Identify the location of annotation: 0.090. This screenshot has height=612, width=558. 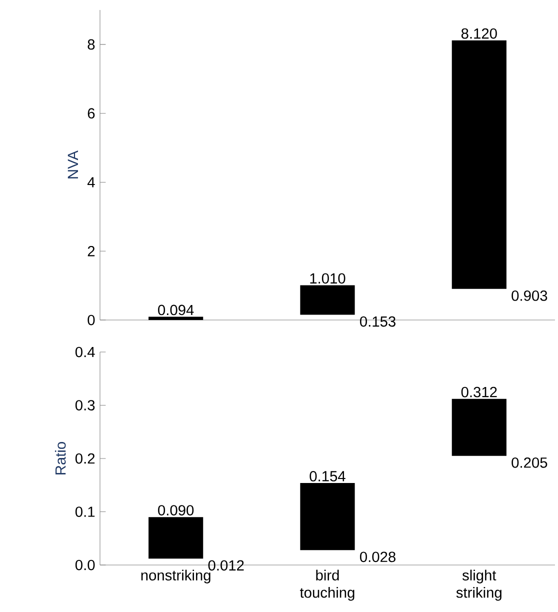
(176, 510).